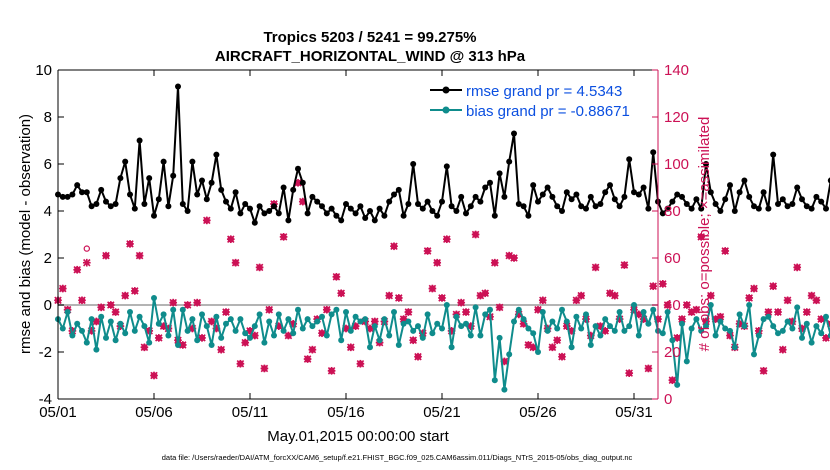  Describe the element at coordinates (668, 399) in the screenshot. I see `right-tick-label: 0` at that location.